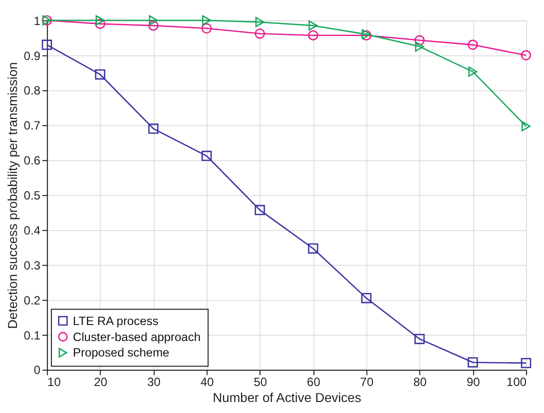 This screenshot has width=544, height=413. I want to click on y-tick-label: 0, so click(37, 370).